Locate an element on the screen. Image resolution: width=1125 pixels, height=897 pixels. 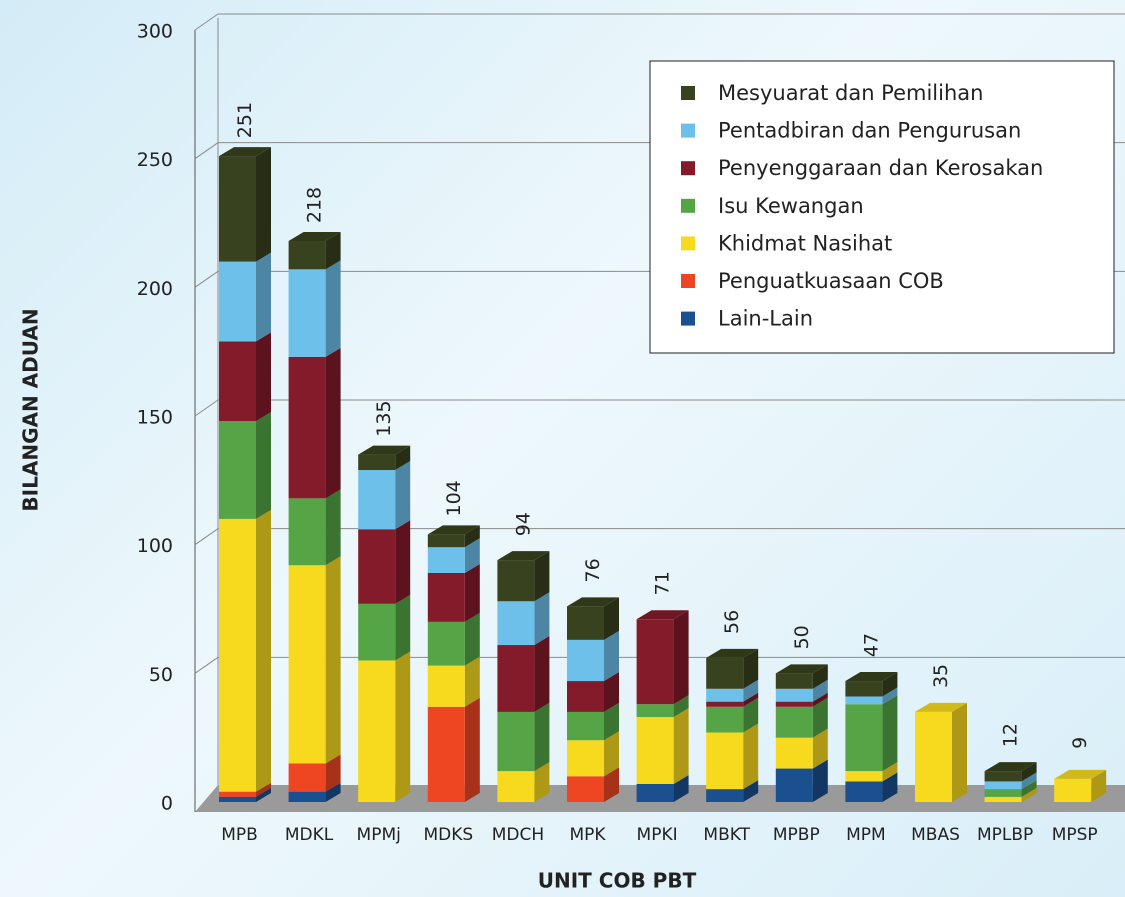
y-tick-label: 300 is located at coordinates (155, 32).